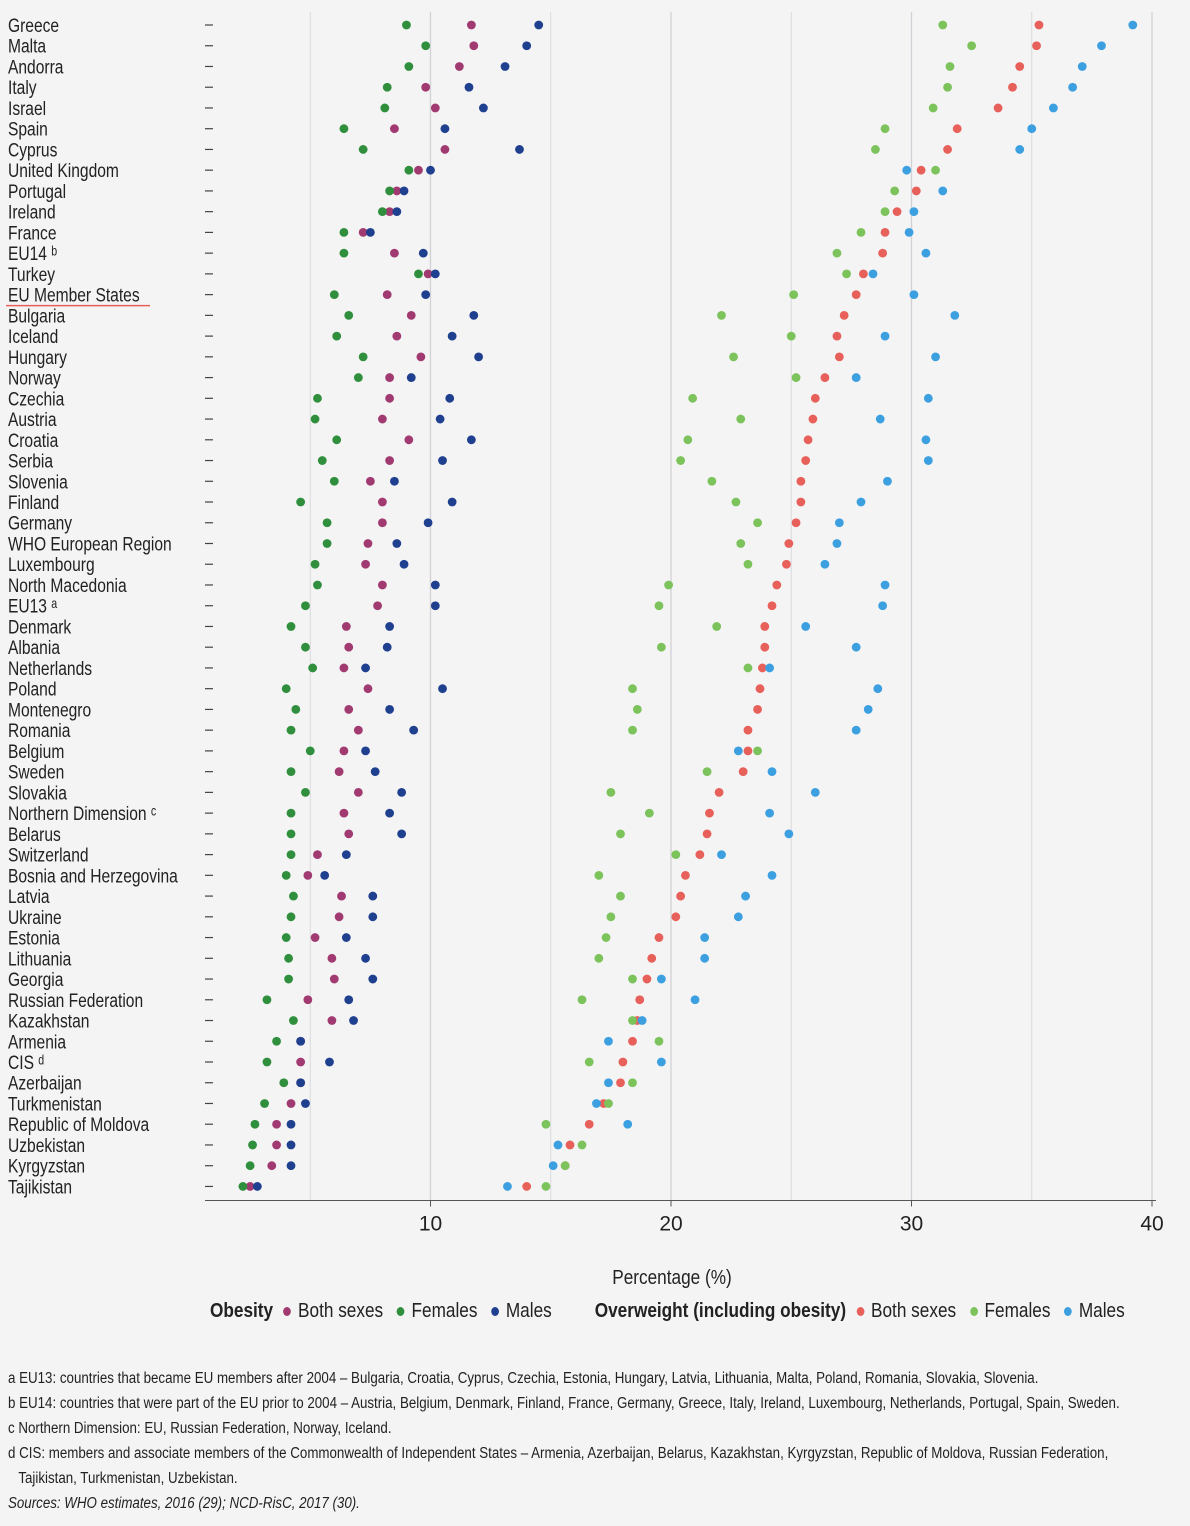  I want to click on country-label: Romania, so click(39, 730).